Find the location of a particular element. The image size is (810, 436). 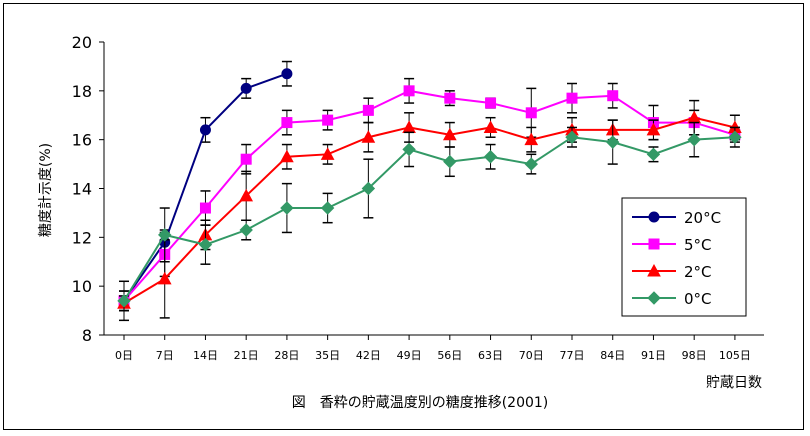

series-line is located at coordinates (205, 187).